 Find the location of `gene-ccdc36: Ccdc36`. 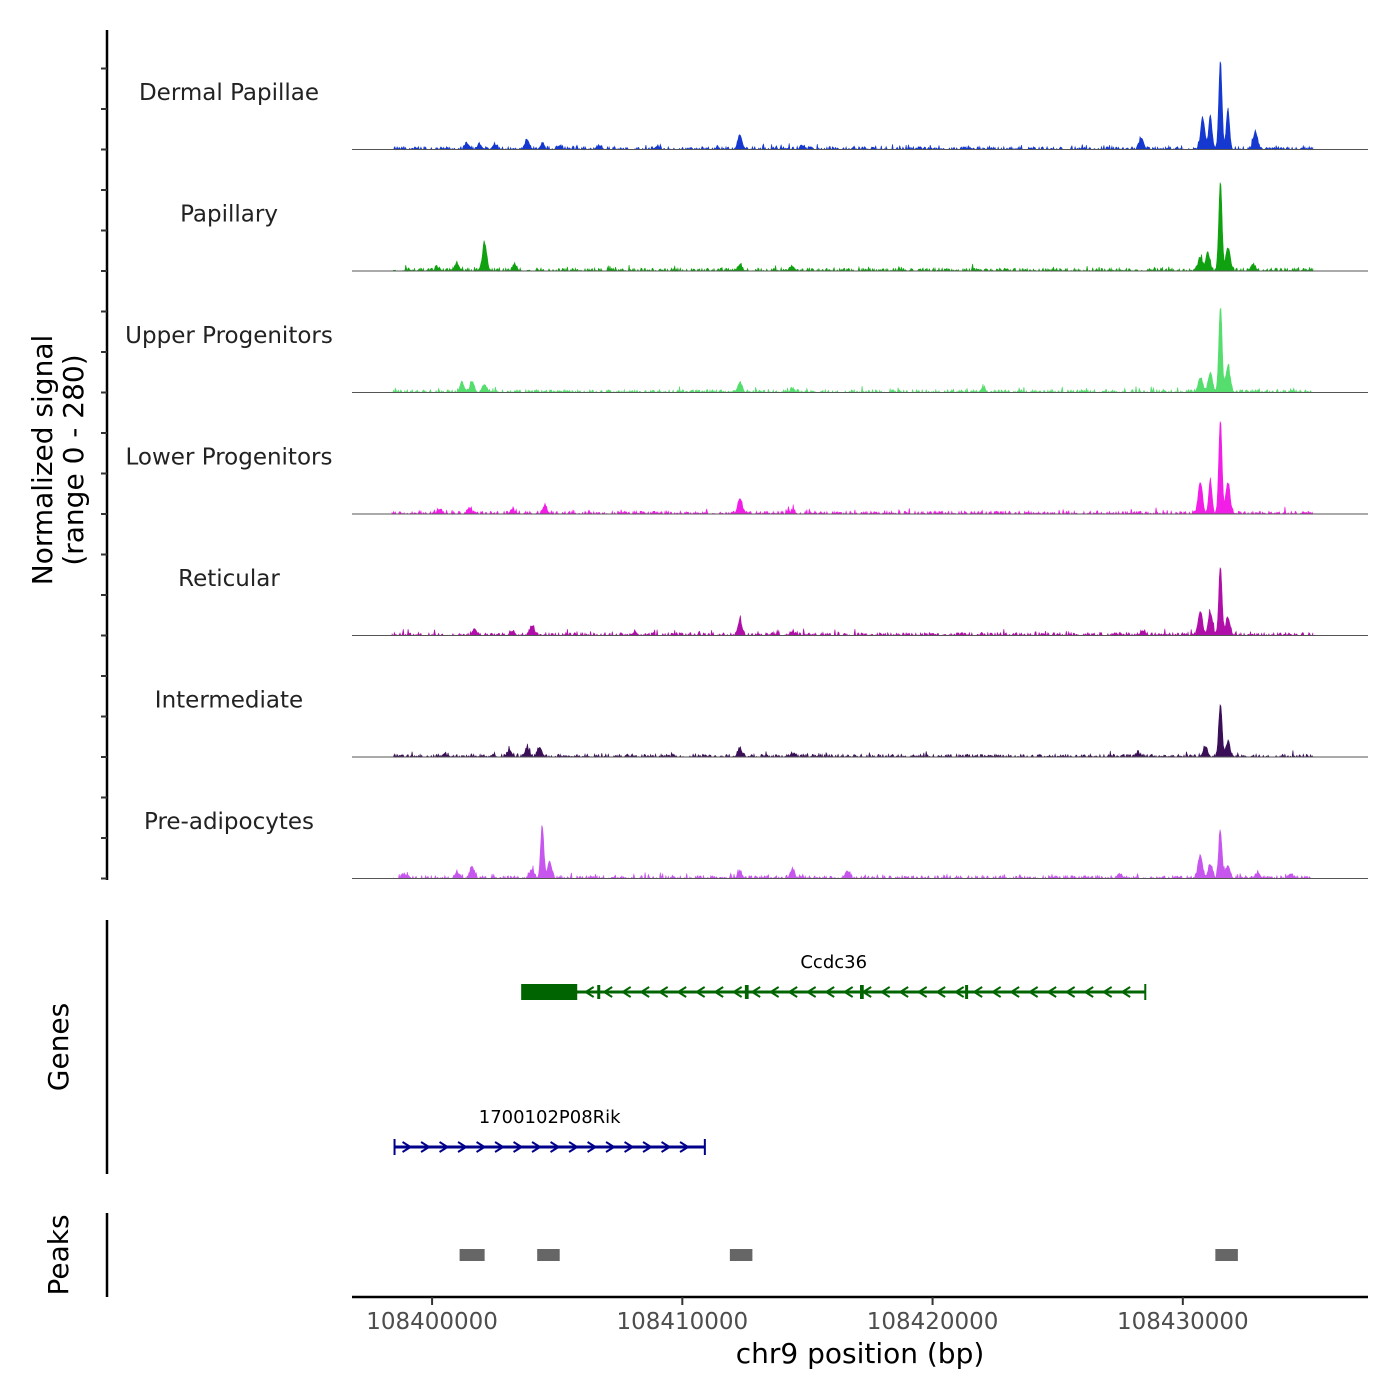

gene-ccdc36: Ccdc36 is located at coordinates (834, 976).